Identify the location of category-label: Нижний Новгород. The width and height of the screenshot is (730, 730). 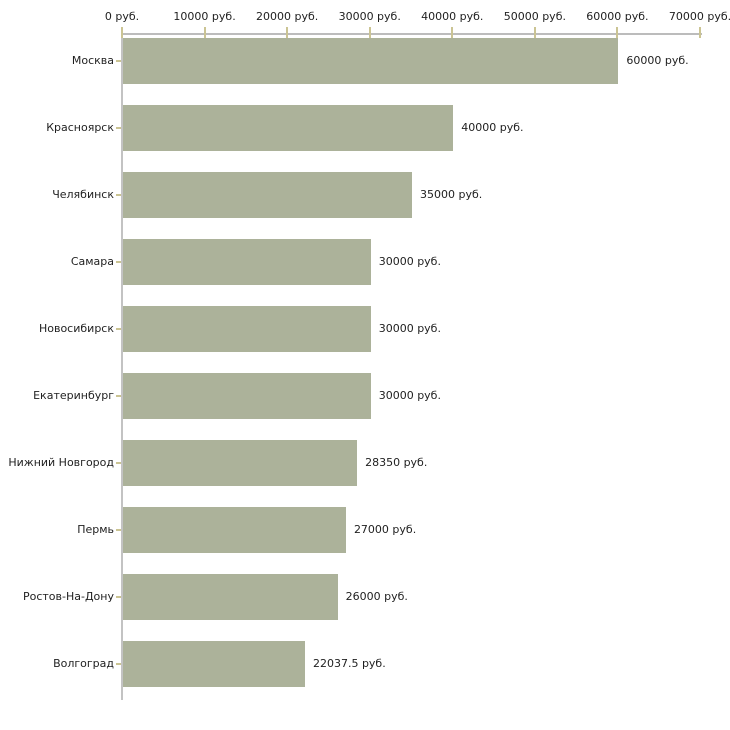
(61, 463).